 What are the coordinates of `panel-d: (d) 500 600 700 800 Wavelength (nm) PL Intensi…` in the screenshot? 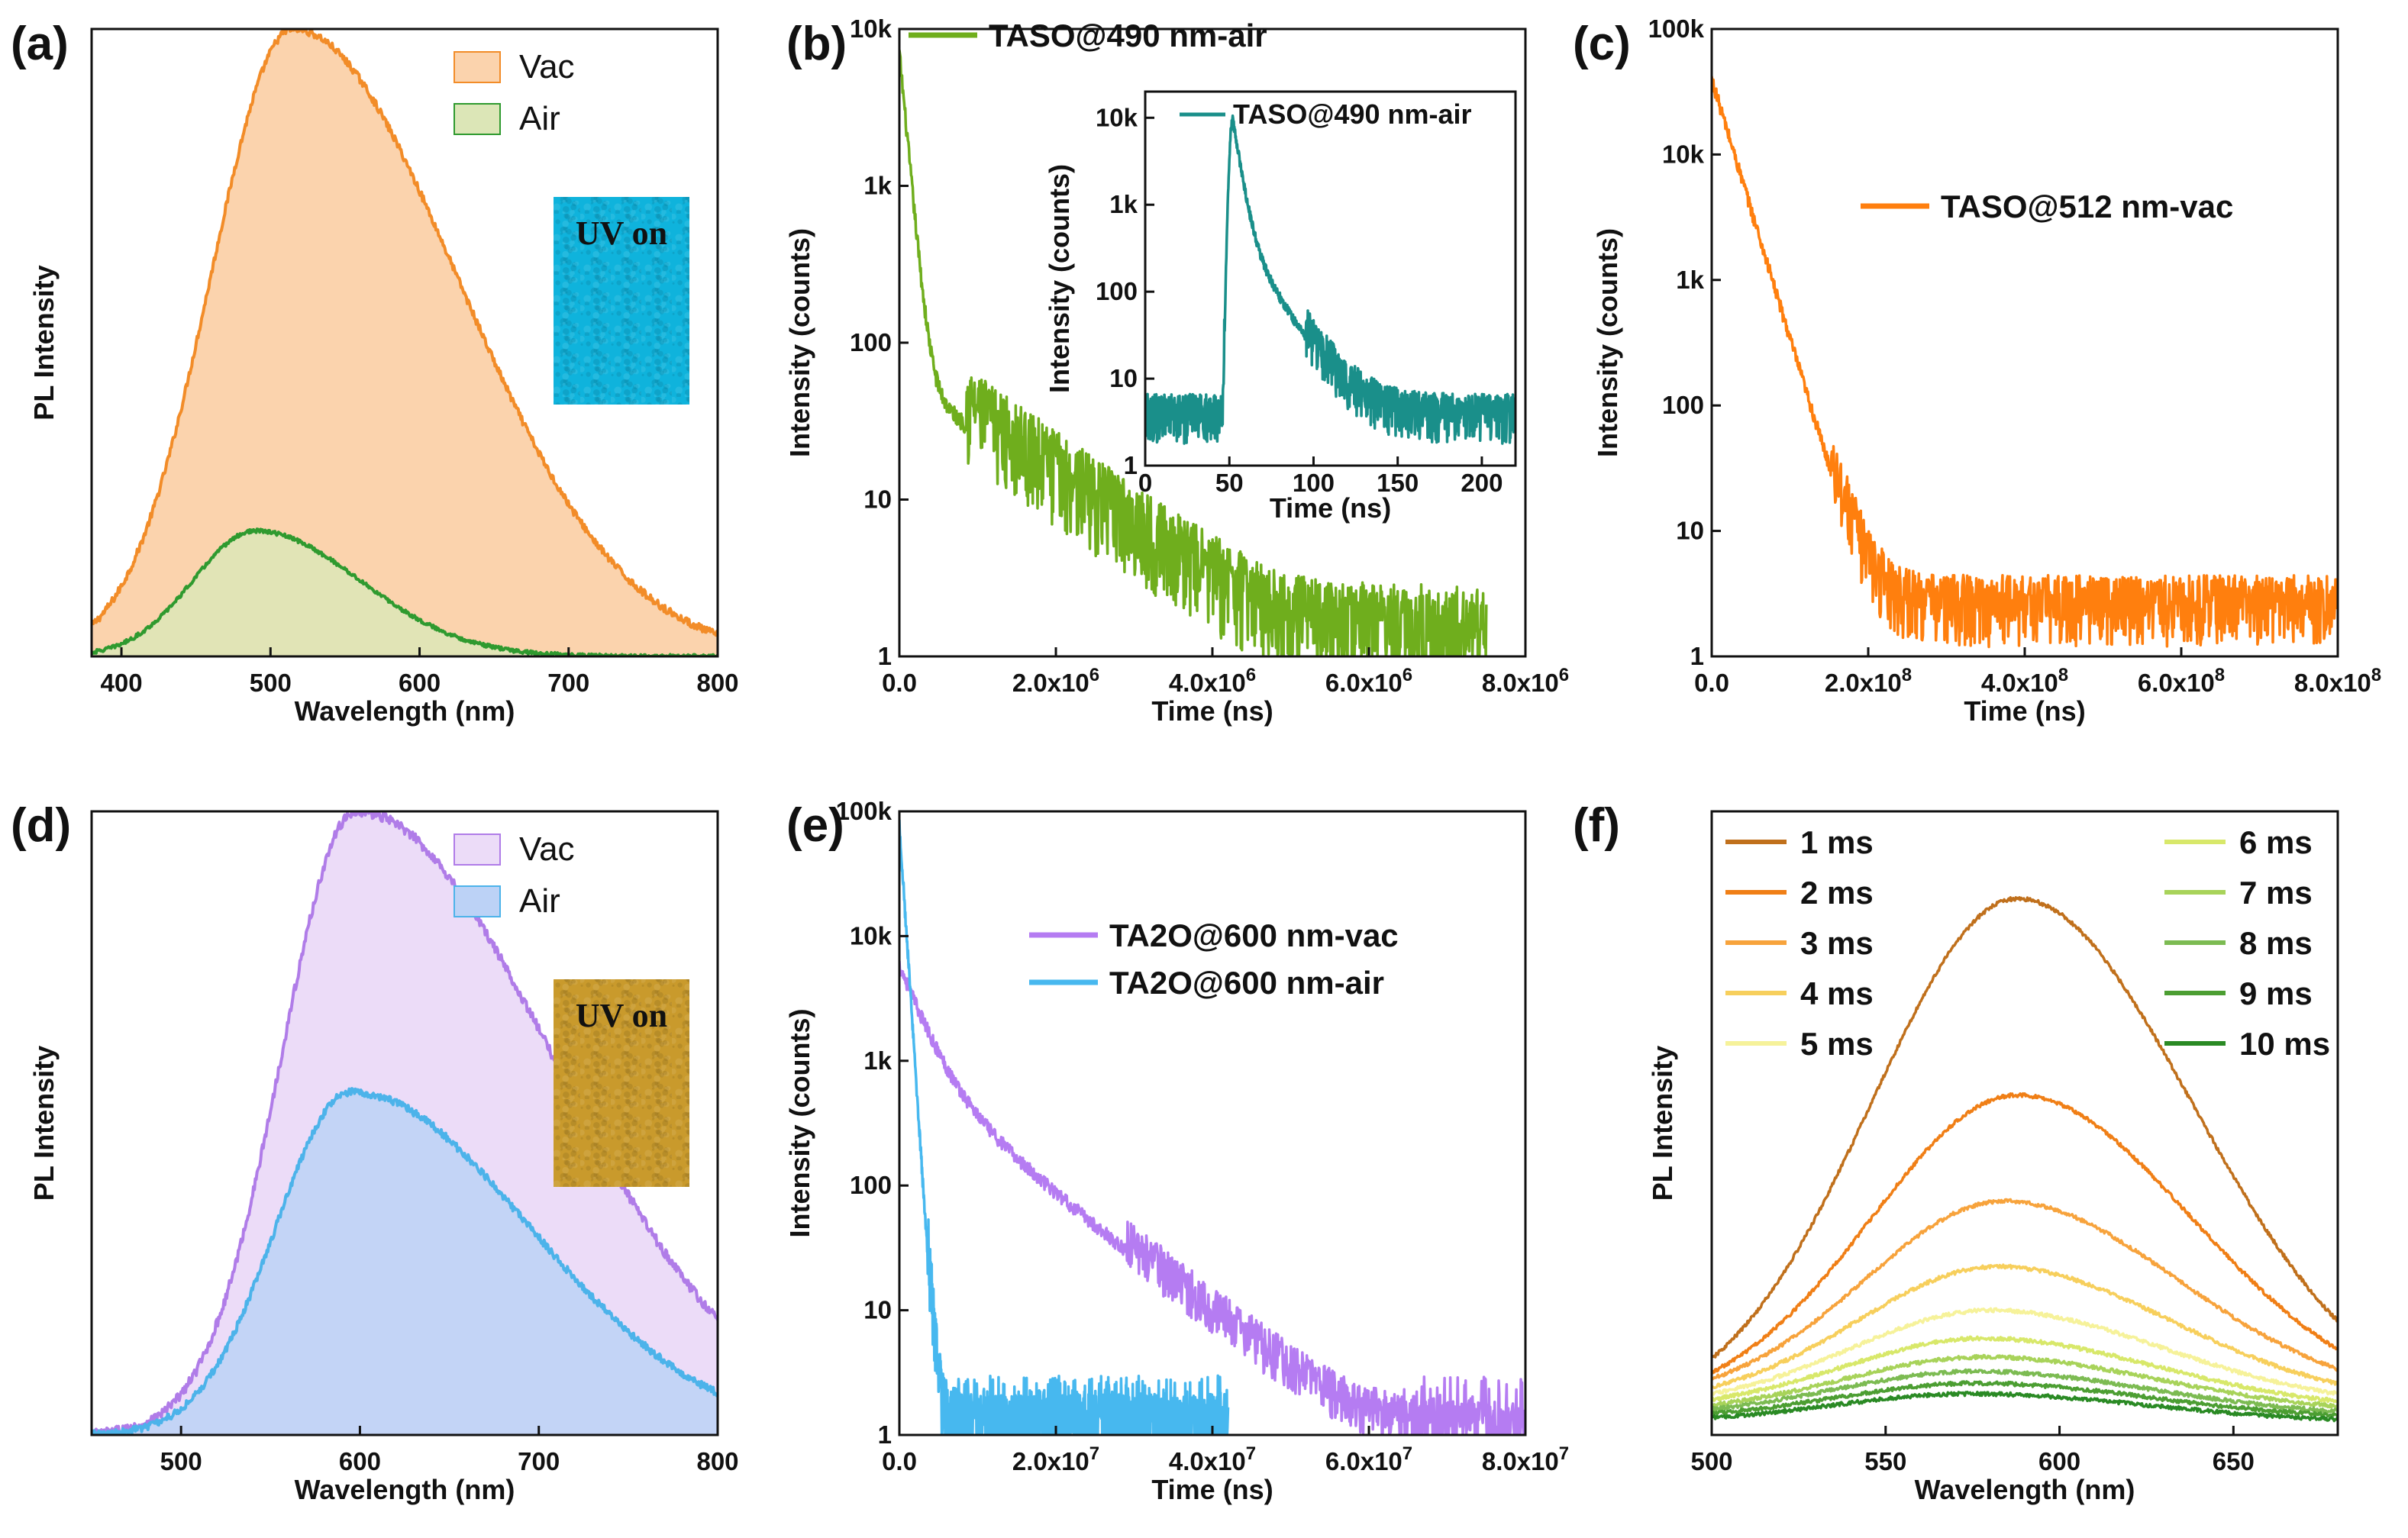 It's located at (375, 1152).